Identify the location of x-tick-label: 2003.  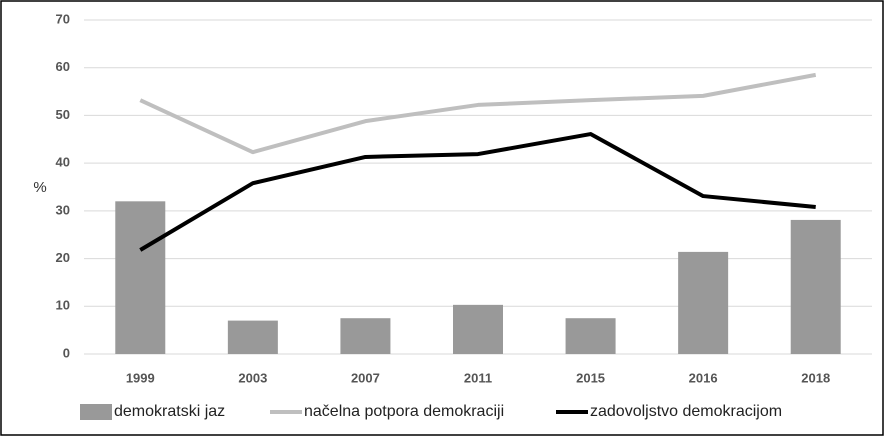
(252, 377).